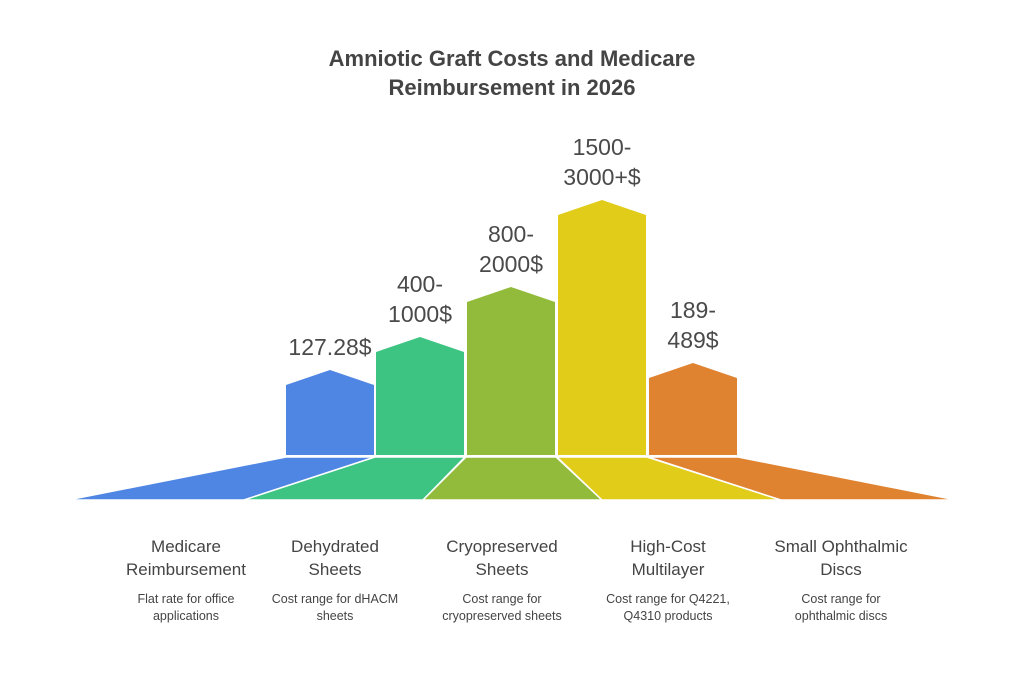  Describe the element at coordinates (668, 558) in the screenshot. I see `category-name: High-Cost Multilayer` at that location.